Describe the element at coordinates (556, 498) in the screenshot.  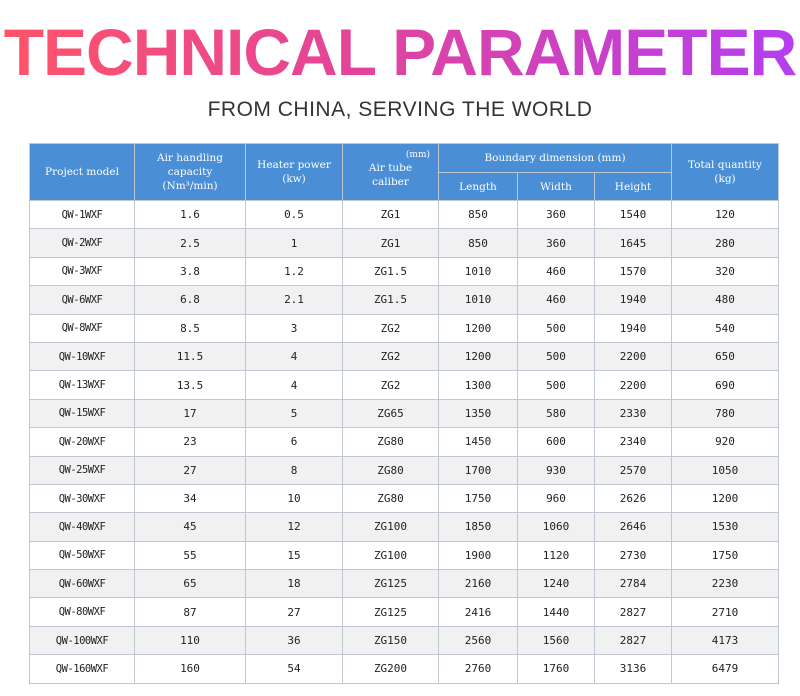
I see `cell-width: 960` at that location.